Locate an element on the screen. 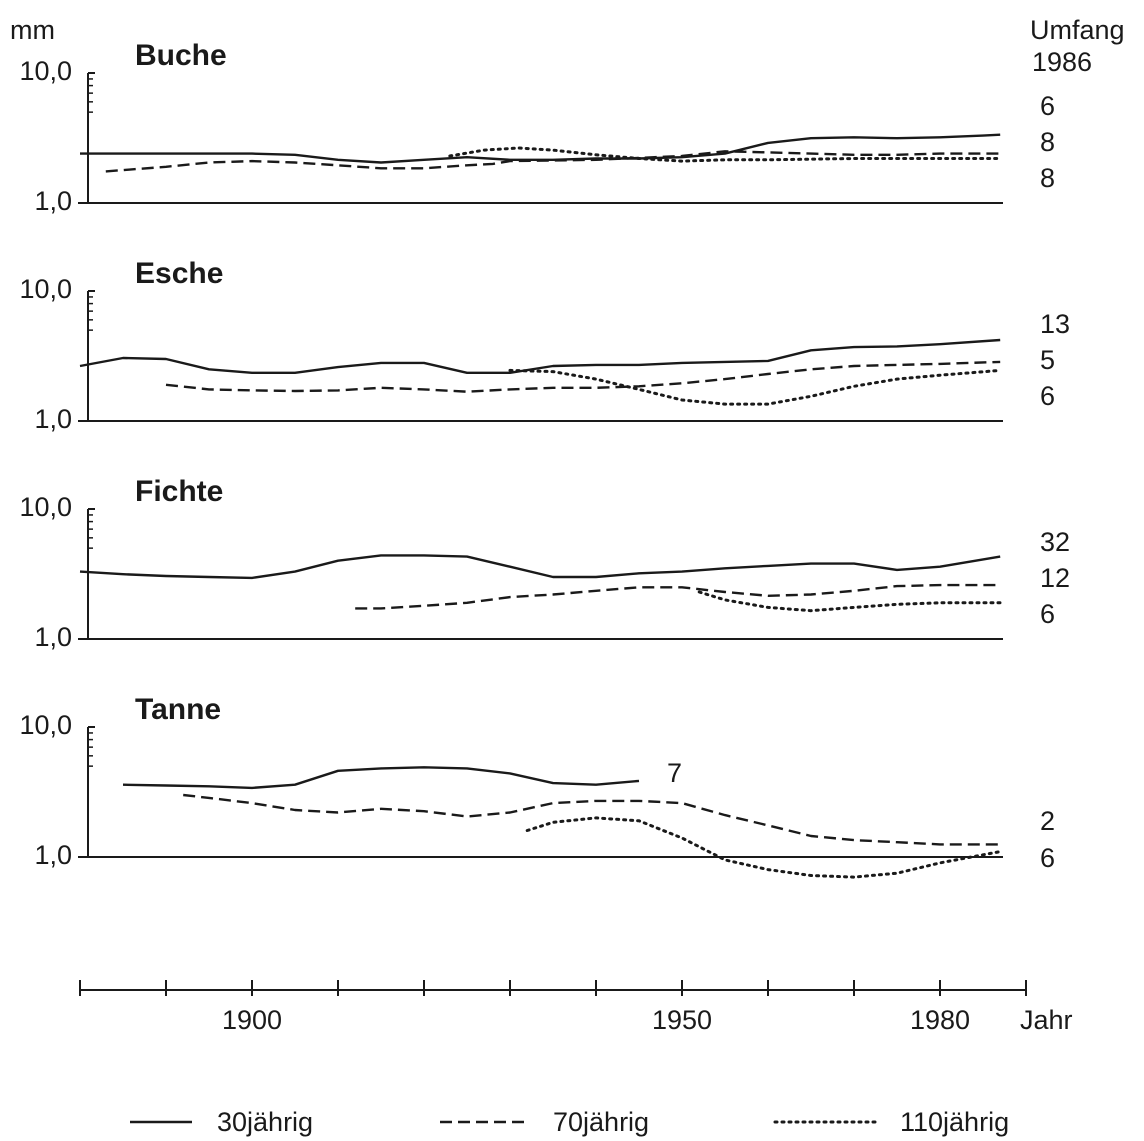 The image size is (1144, 1141). right-header-year: 1986 is located at coordinates (1062, 62).